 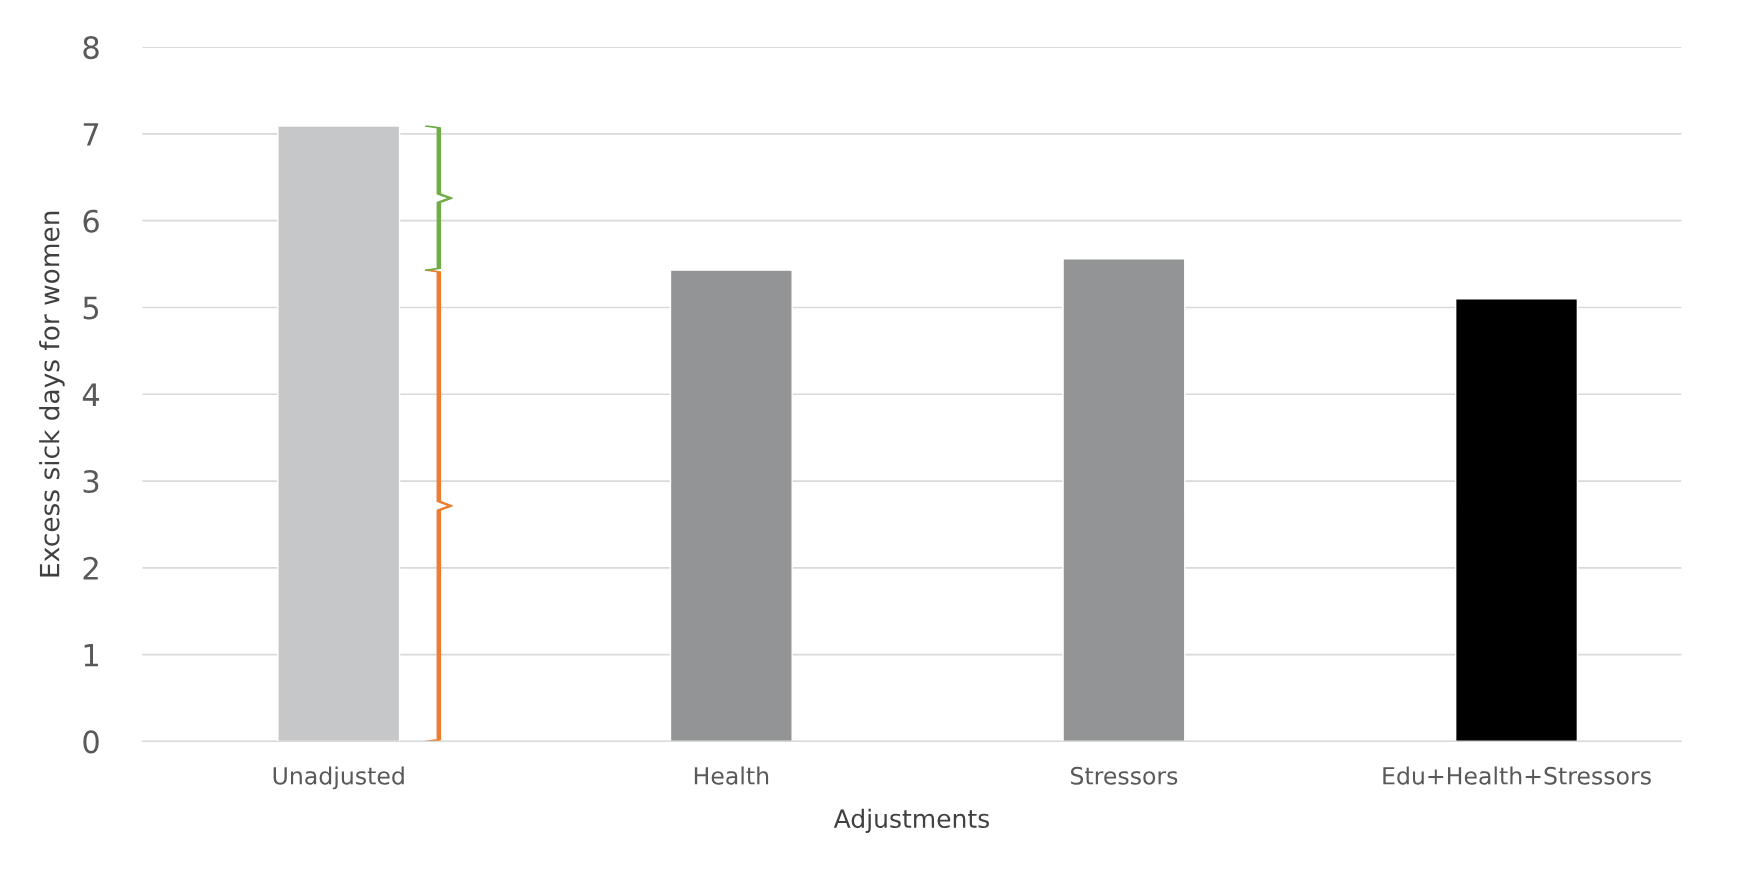 What do you see at coordinates (1124, 775) in the screenshot?
I see `x-tick-label: Stressors` at bounding box center [1124, 775].